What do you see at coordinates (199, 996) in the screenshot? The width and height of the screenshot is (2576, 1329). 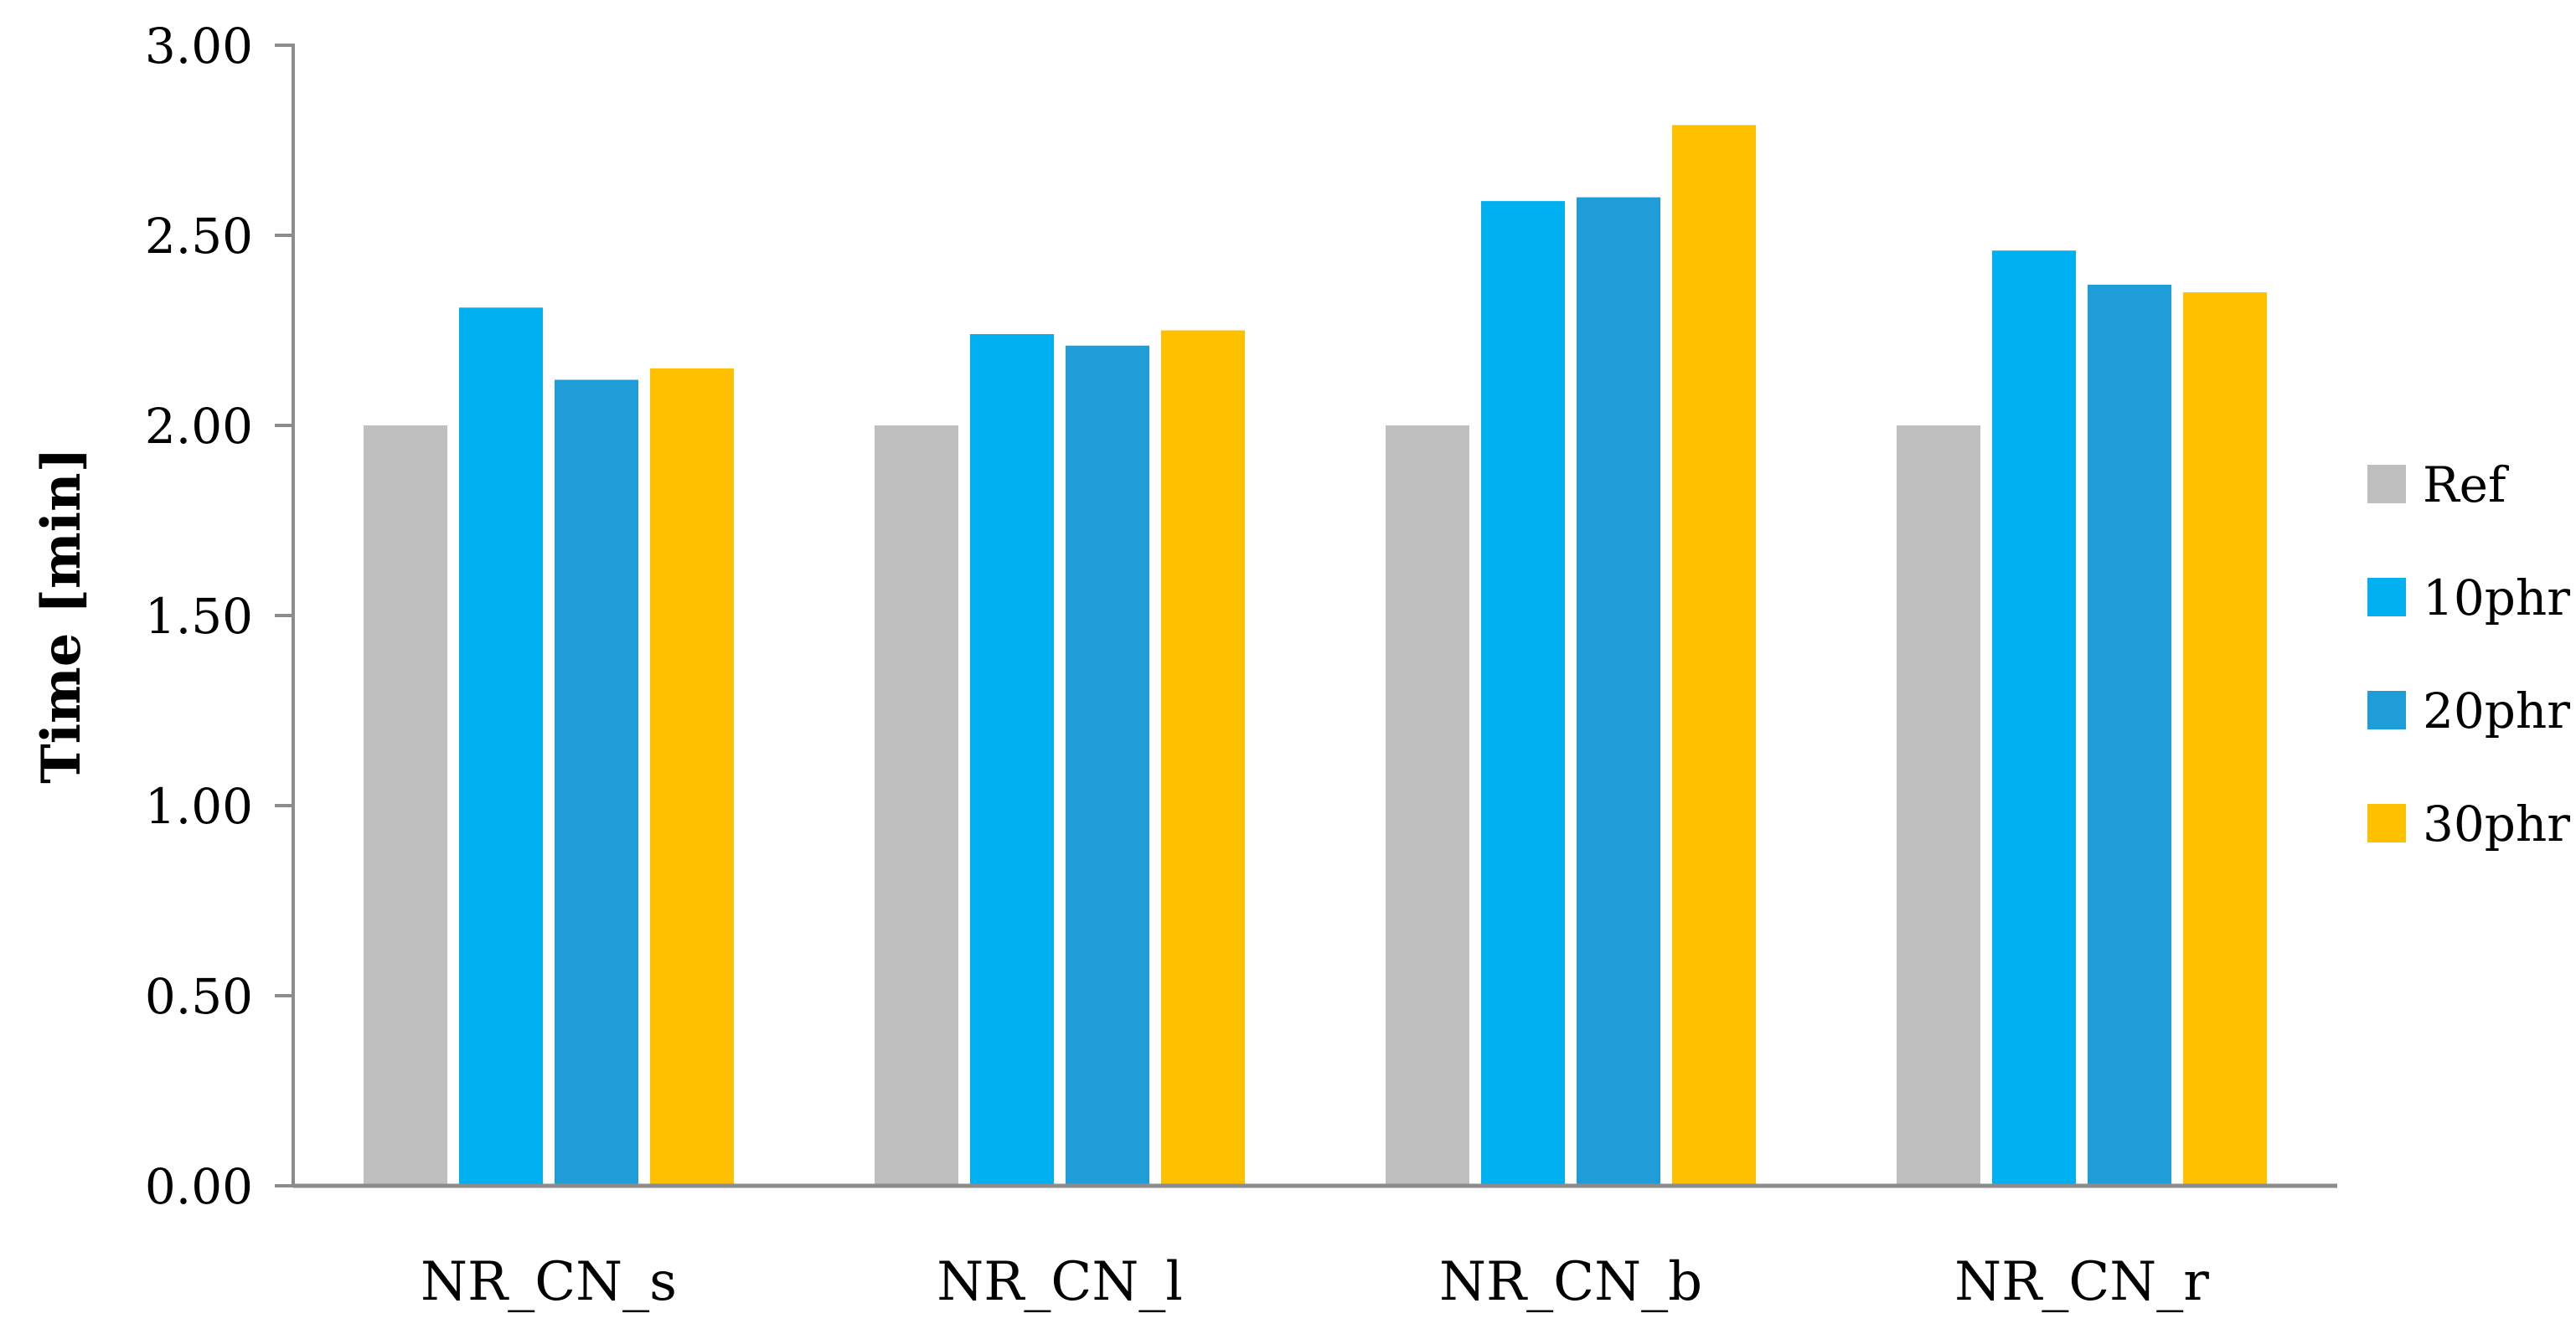 I see `y-tick-label-0.50: 0.50` at bounding box center [199, 996].